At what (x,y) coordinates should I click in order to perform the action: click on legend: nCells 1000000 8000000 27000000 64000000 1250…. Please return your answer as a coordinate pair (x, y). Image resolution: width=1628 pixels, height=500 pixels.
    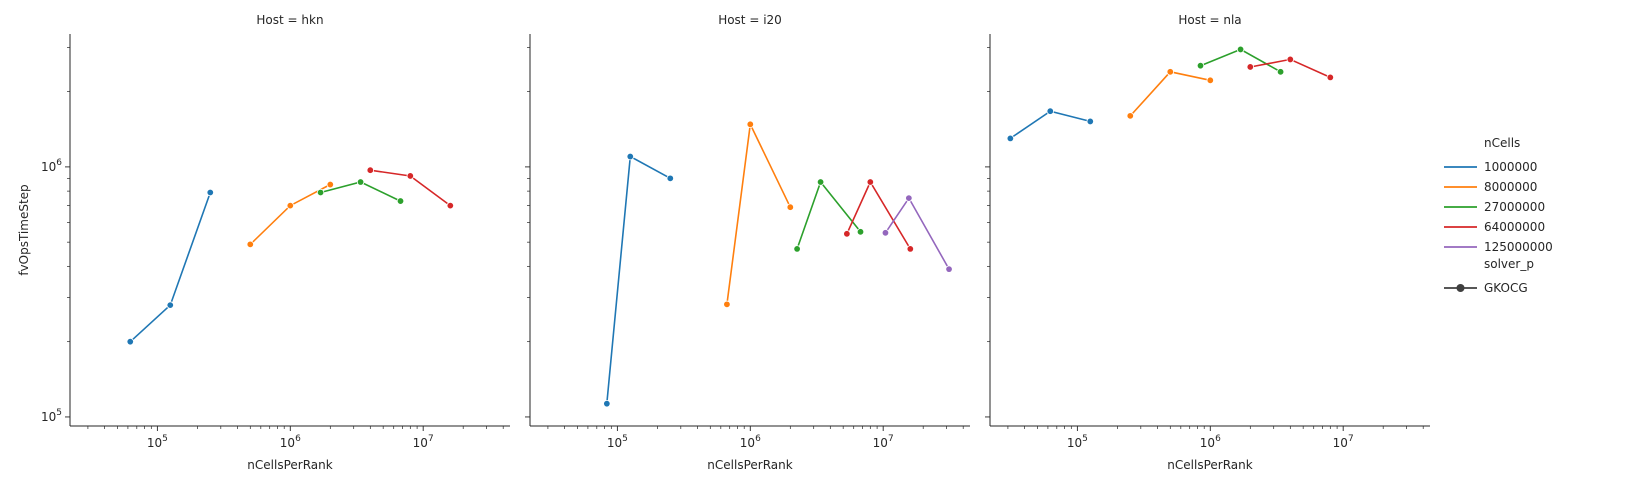
    Looking at the image, I should click on (1498, 215).